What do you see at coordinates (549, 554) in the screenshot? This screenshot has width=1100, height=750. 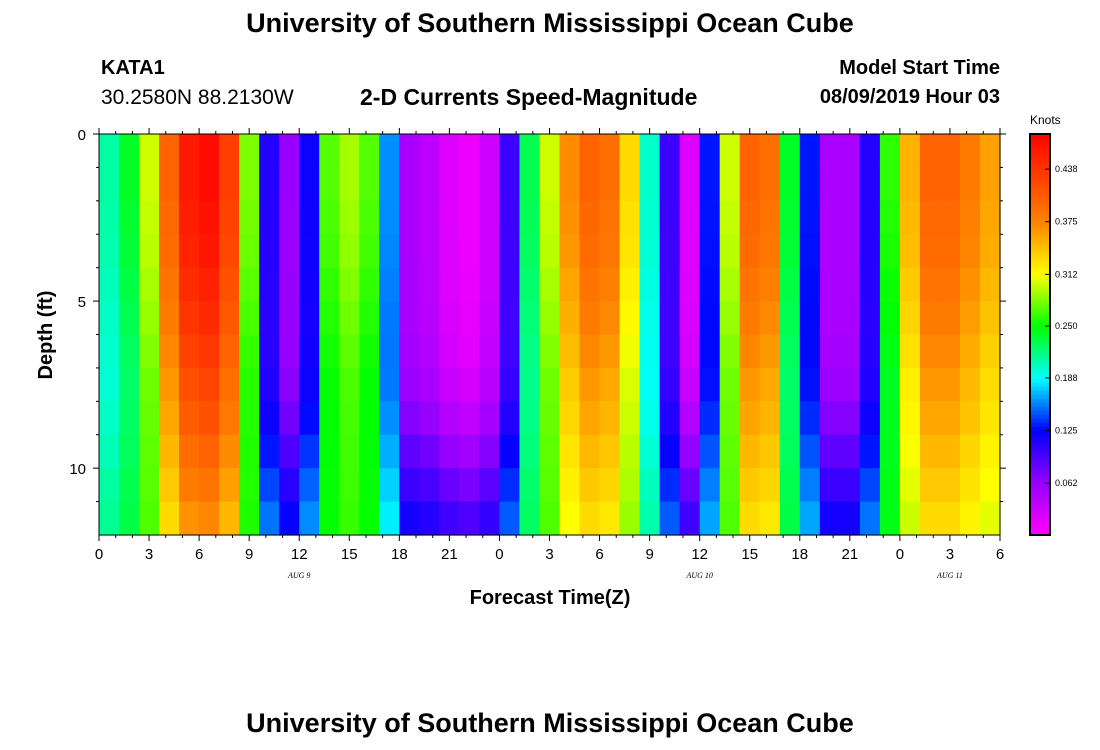 I see `x-tick-label: 3` at bounding box center [549, 554].